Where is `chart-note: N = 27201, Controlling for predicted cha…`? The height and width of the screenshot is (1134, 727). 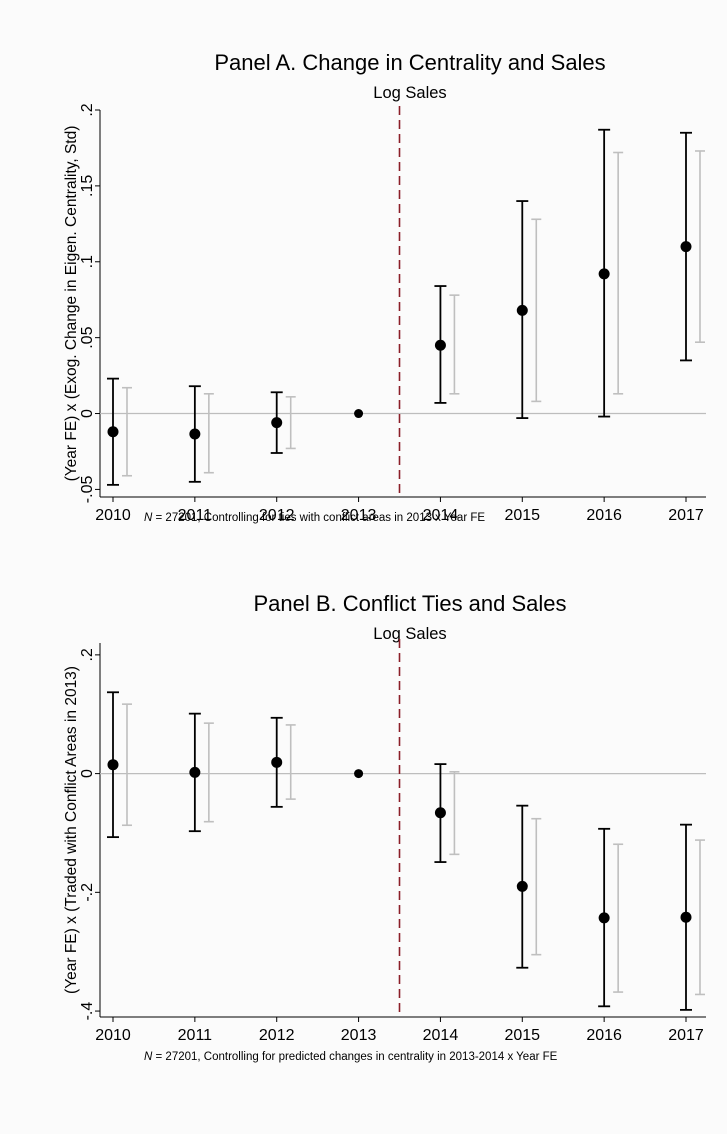
chart-note: N = 27201, Controlling for predicted cha… is located at coordinates (351, 1057).